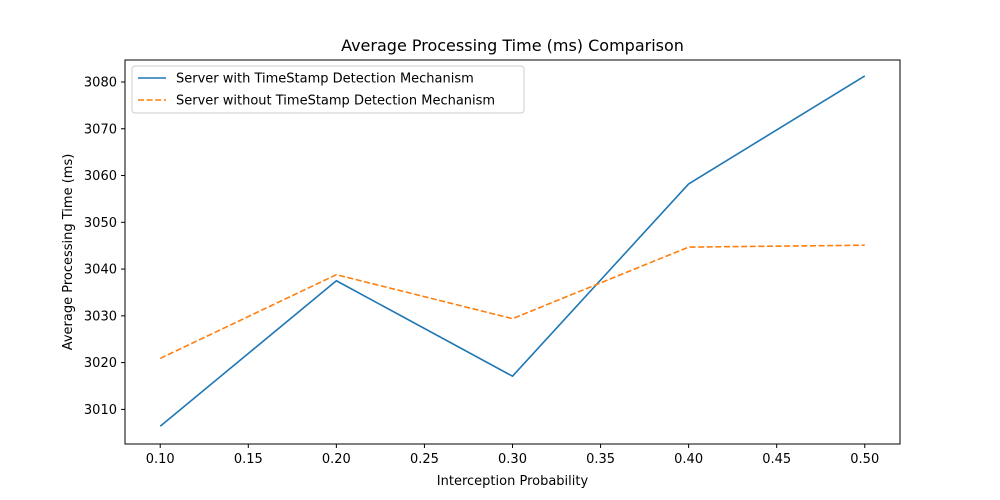  What do you see at coordinates (512, 45) in the screenshot?
I see `chart-title: Average Processing Time (ms) Comparison` at bounding box center [512, 45].